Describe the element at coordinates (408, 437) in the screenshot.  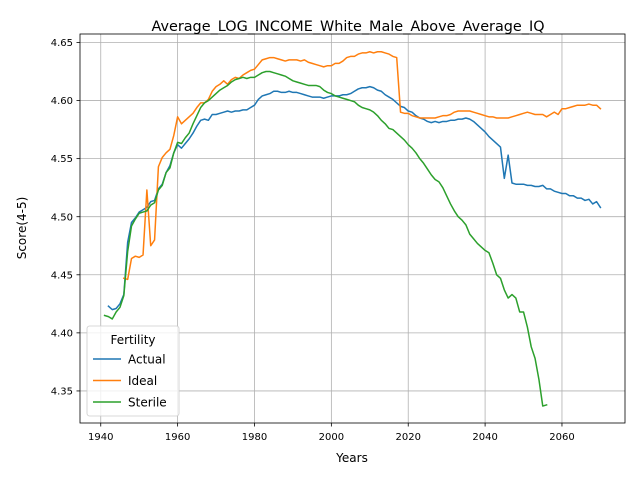
I see `x-tick-label: 2020` at that location.